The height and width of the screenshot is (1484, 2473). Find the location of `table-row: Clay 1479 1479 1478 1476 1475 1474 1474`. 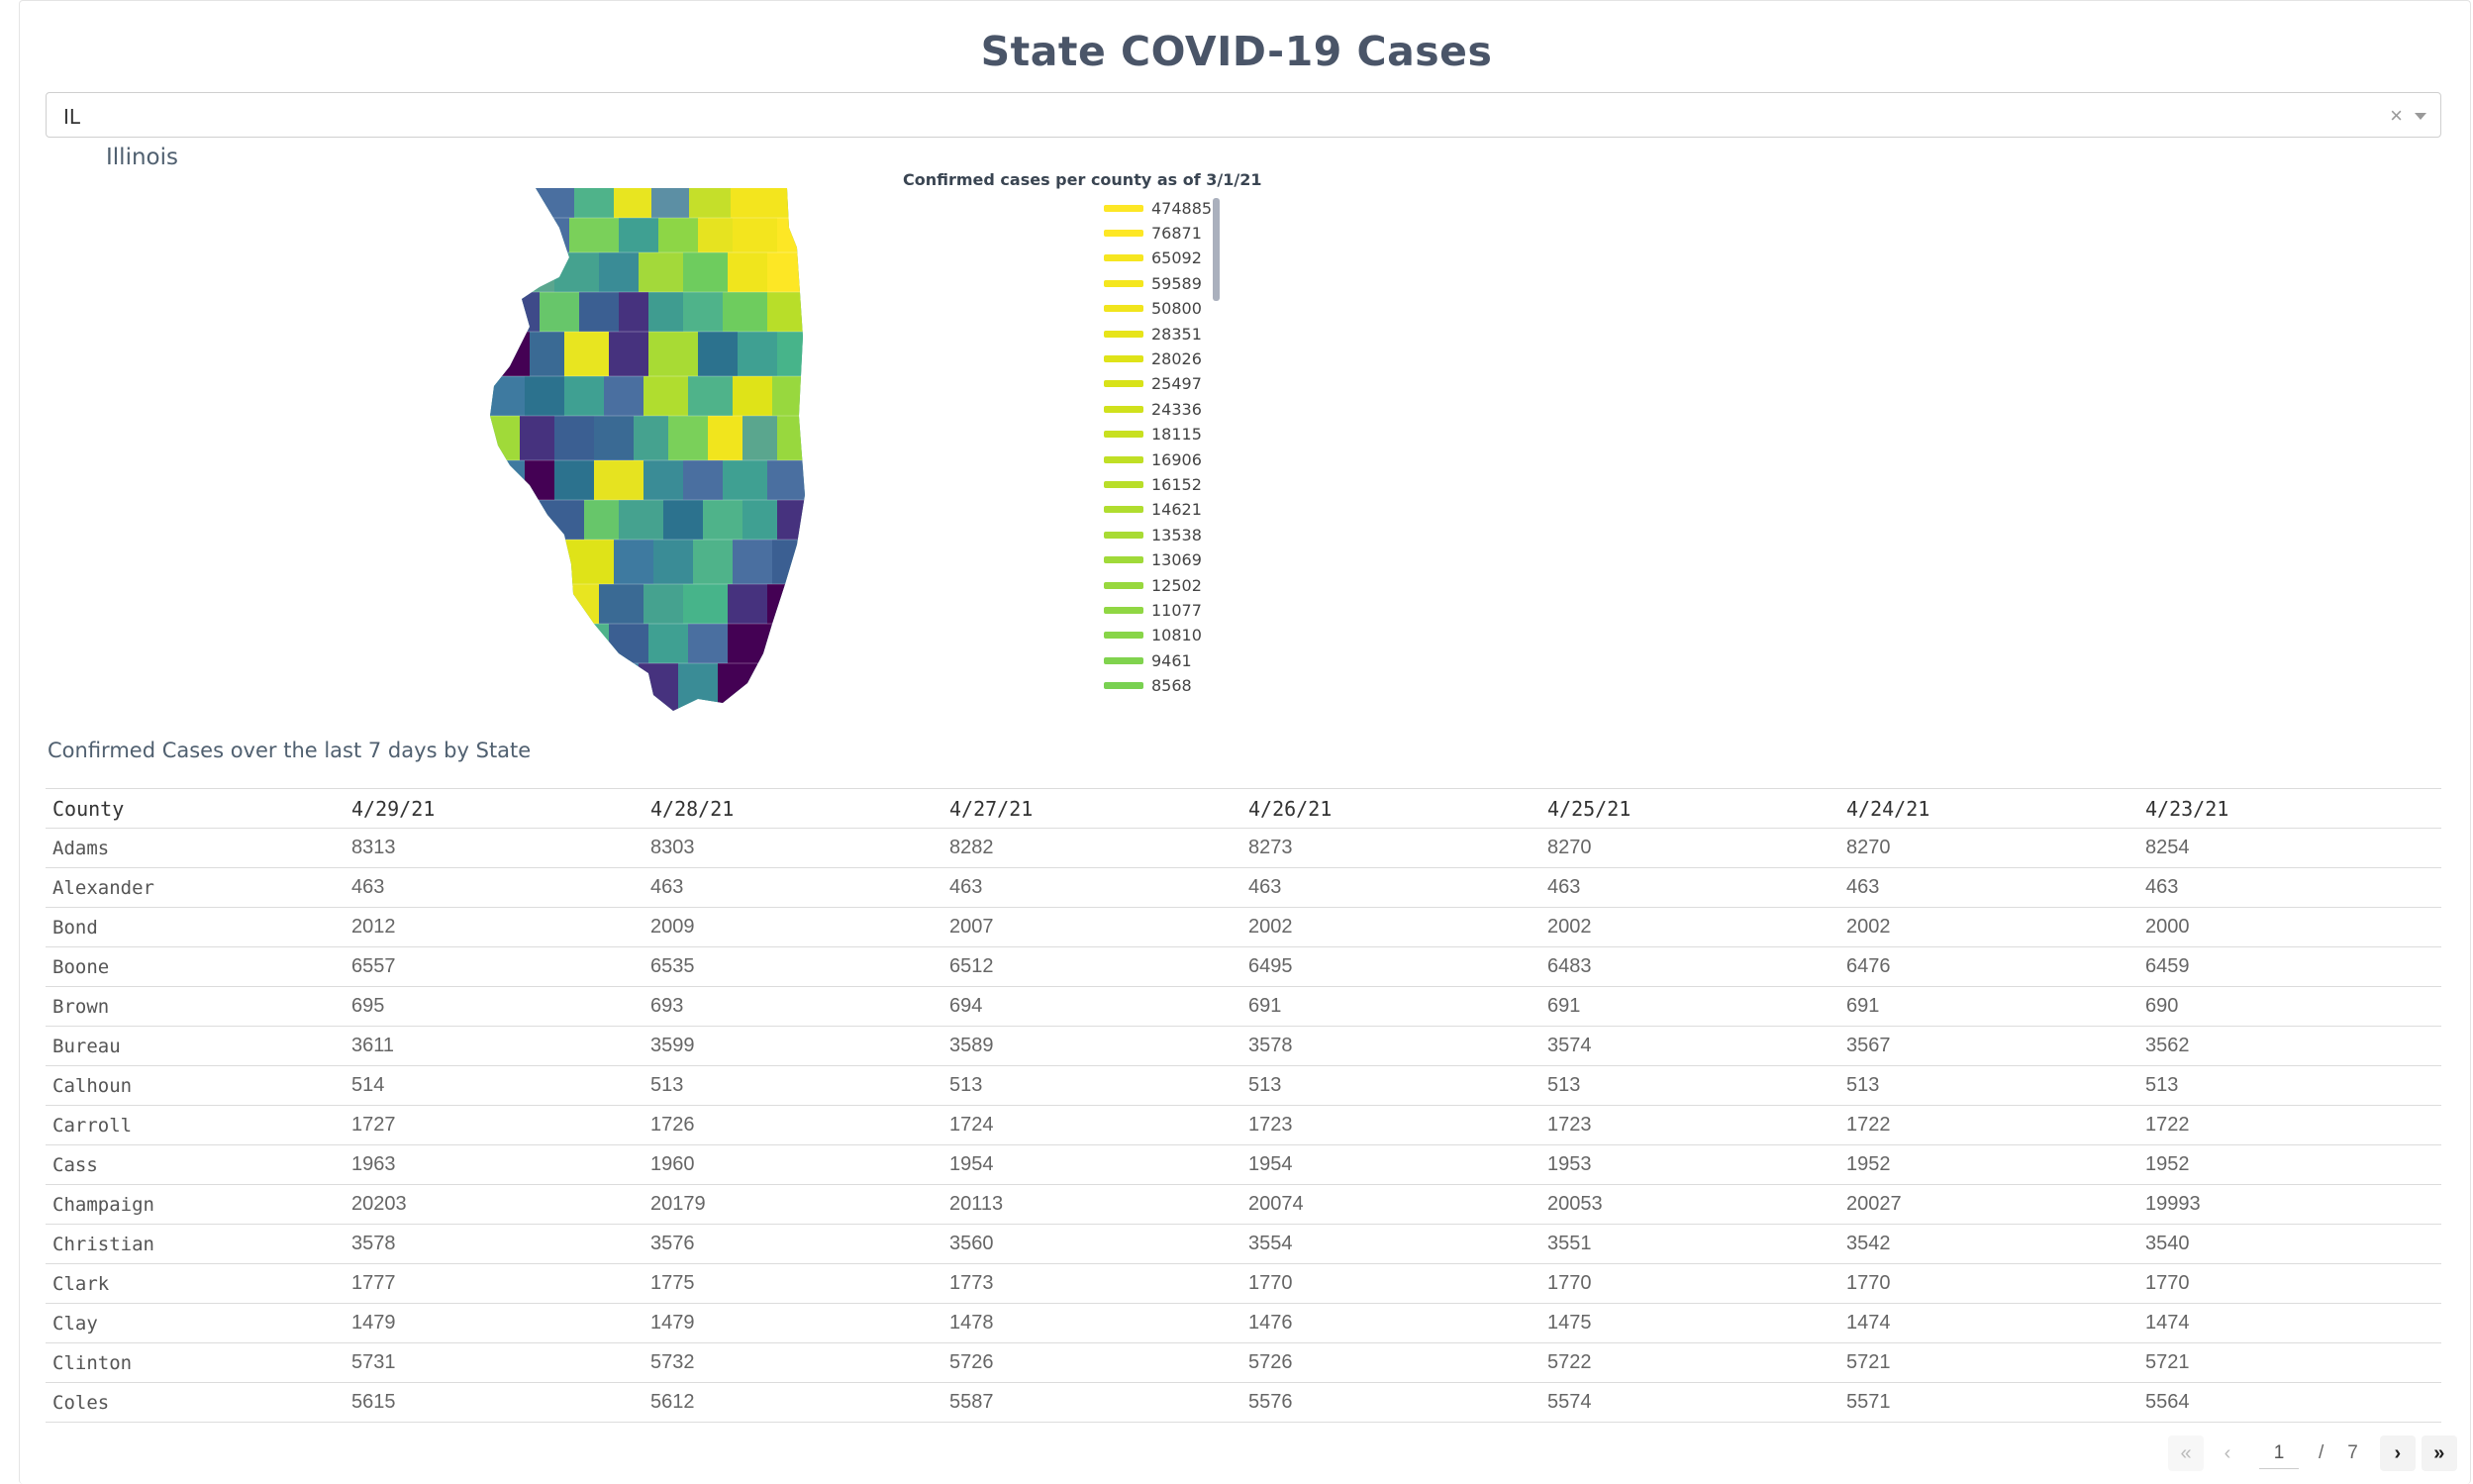

table-row: Clay 1479 1479 1478 1476 1475 1474 1474 is located at coordinates (1244, 1323).